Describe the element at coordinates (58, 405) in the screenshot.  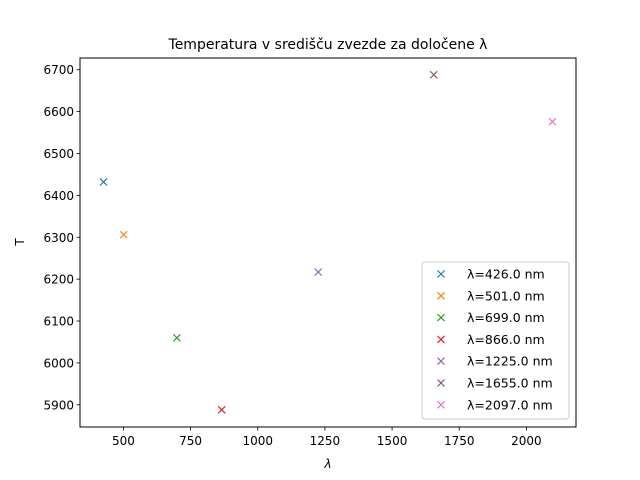
I see `y-tick-label: 5900` at that location.